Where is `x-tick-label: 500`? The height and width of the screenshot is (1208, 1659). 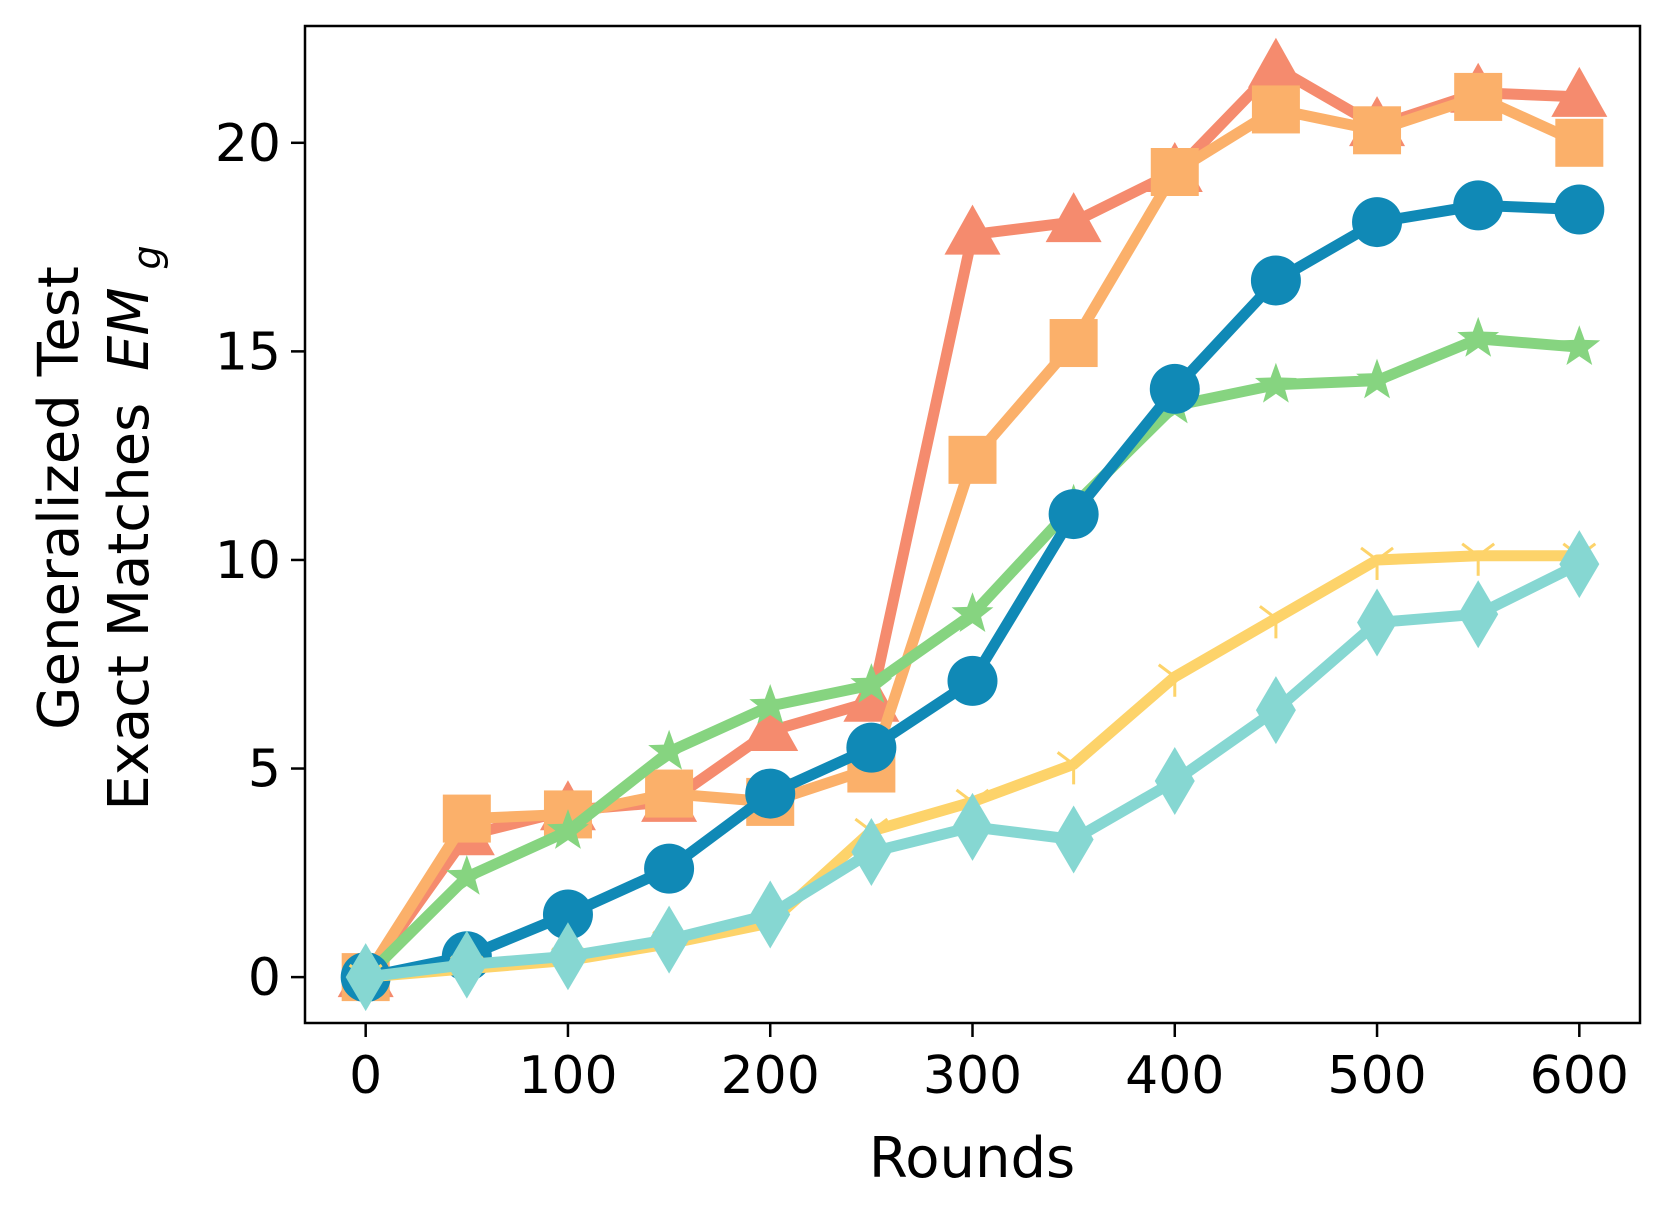 x-tick-label: 500 is located at coordinates (1376, 1076).